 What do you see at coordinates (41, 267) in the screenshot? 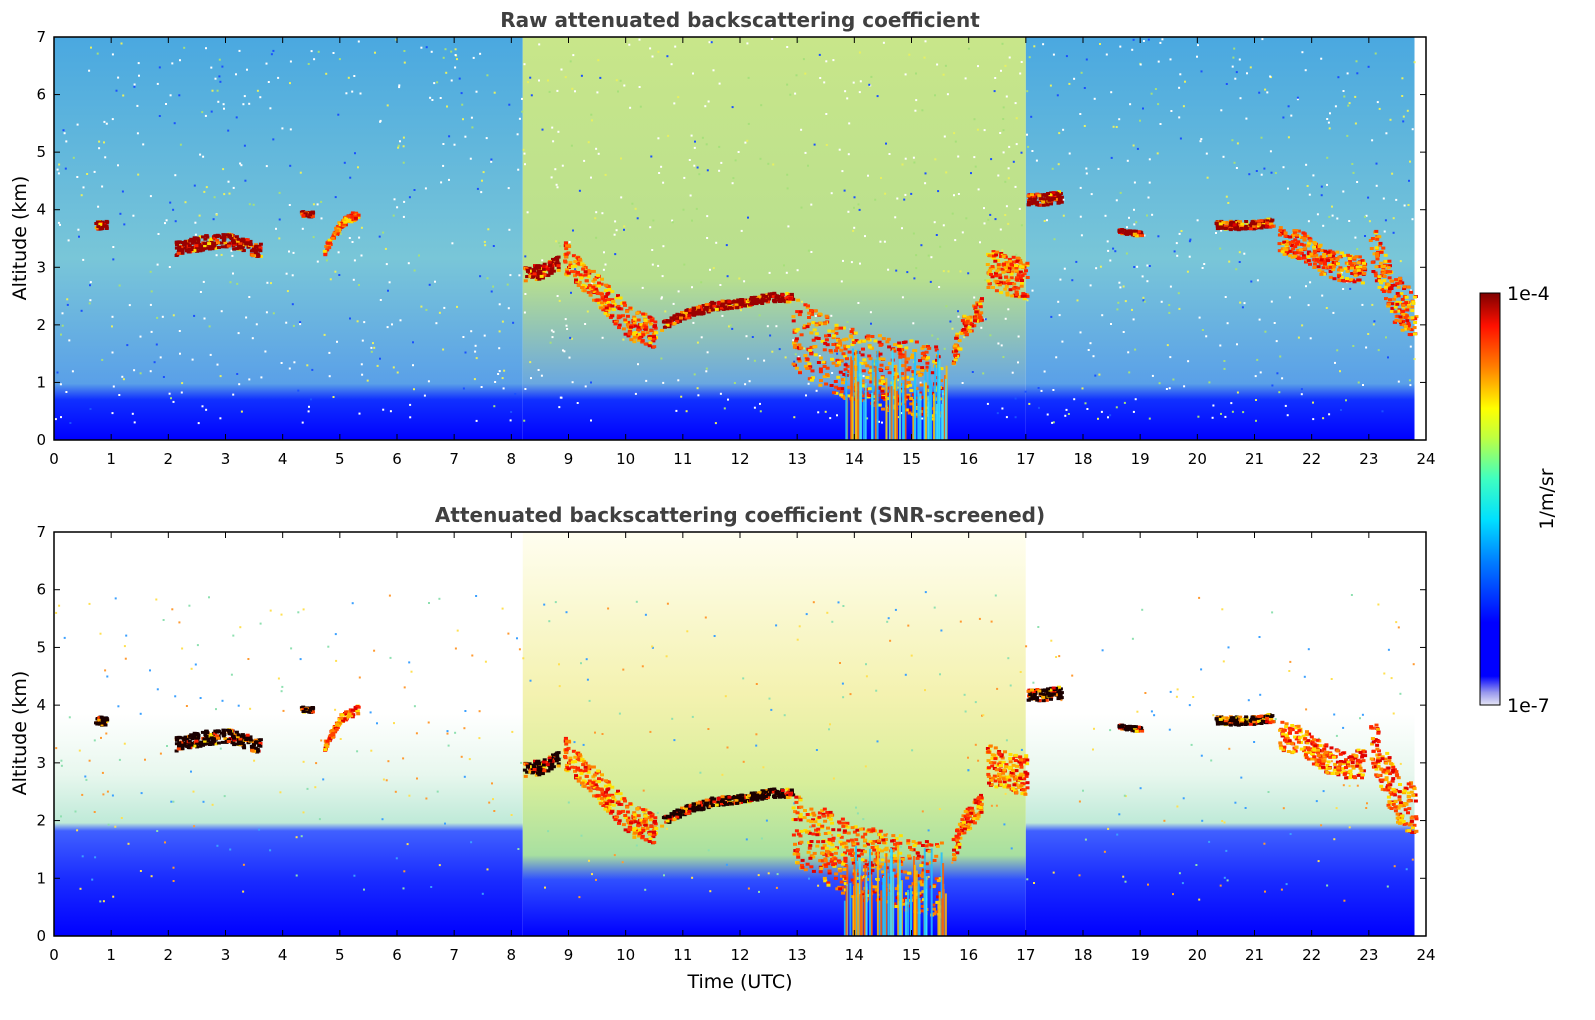
I see `y-tick-label: 3` at bounding box center [41, 267].